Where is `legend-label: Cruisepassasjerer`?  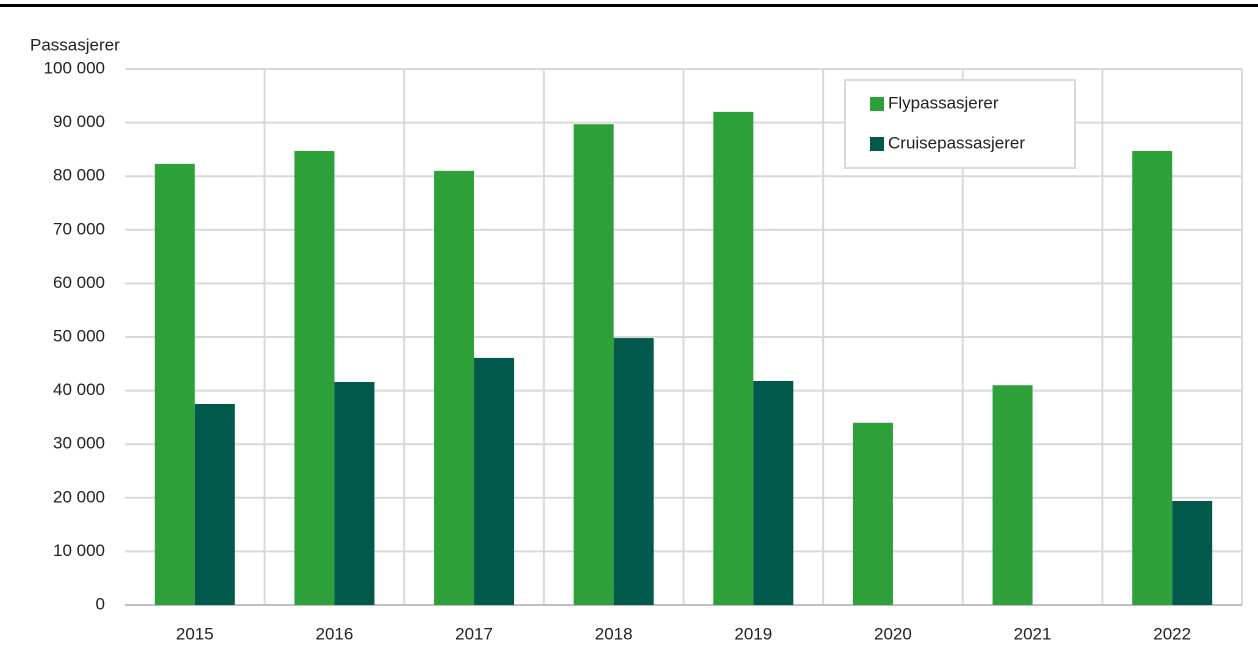
legend-label: Cruisepassasjerer is located at coordinates (956, 142).